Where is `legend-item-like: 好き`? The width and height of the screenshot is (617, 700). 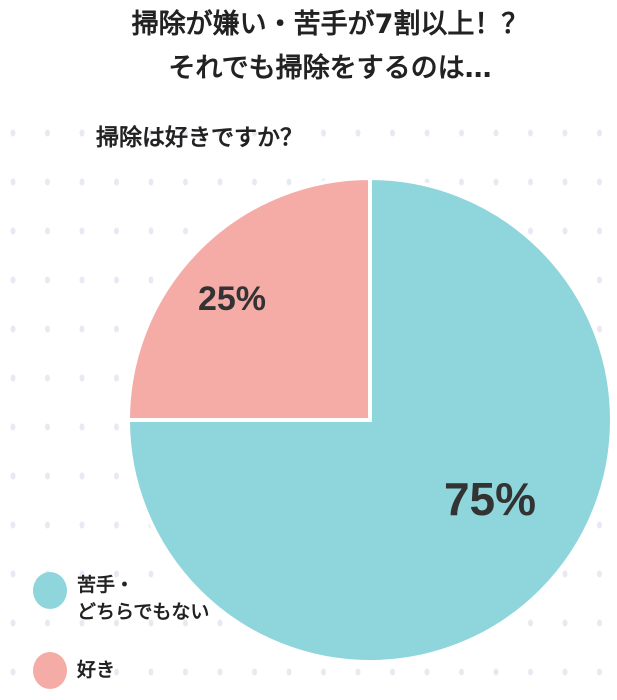 legend-item-like: 好き is located at coordinates (74, 670).